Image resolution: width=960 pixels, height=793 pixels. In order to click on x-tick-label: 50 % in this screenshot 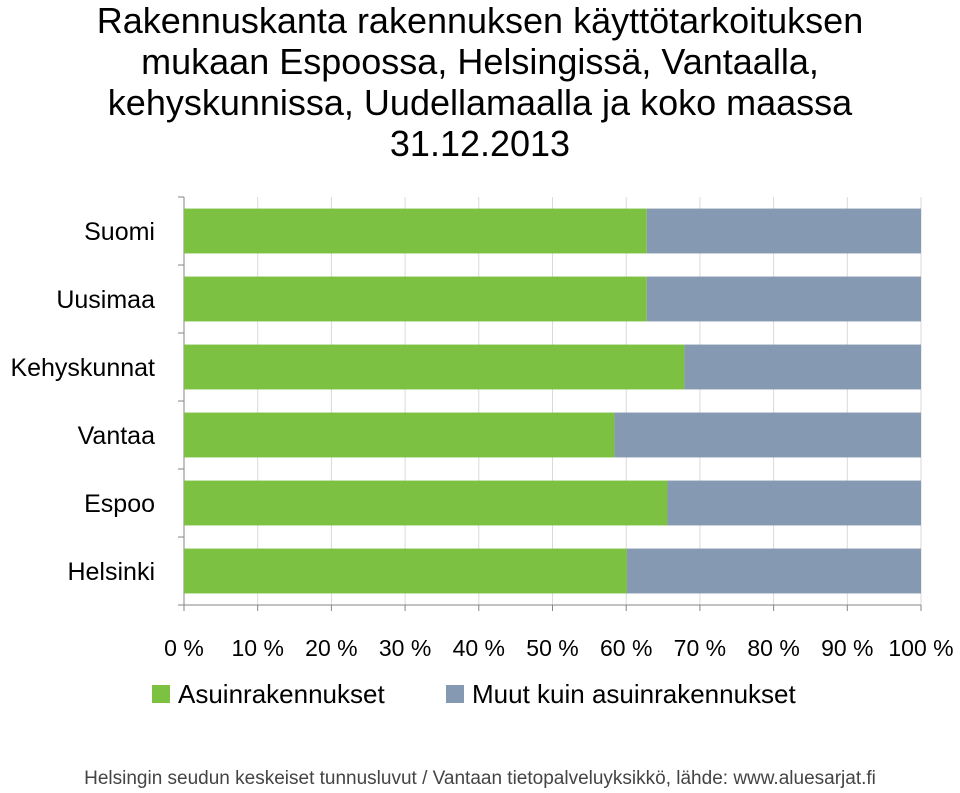, I will do `click(552, 648)`.